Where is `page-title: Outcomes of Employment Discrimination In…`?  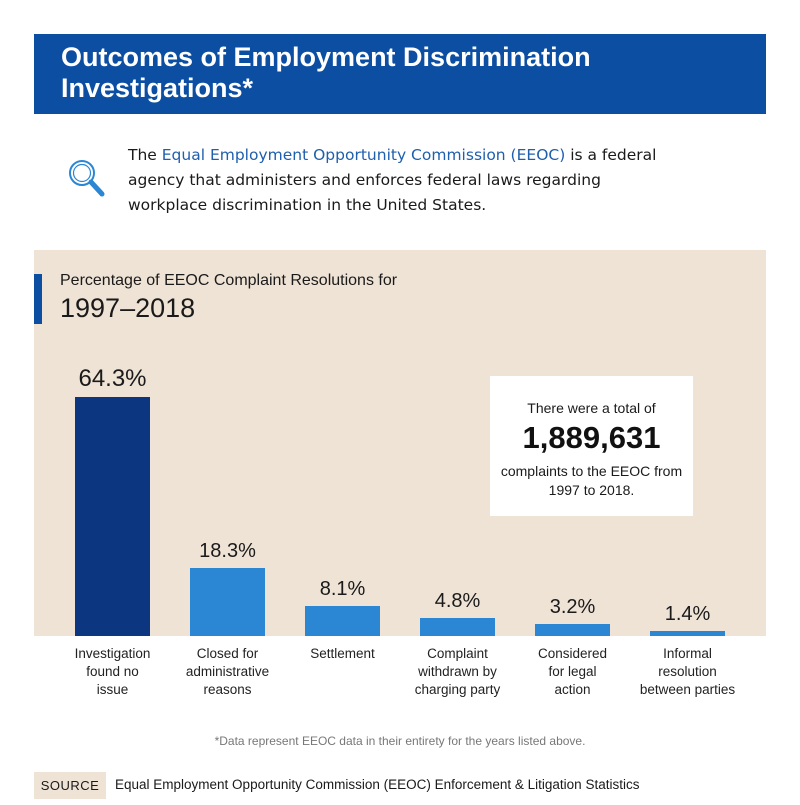 page-title: Outcomes of Employment Discrimination In… is located at coordinates (326, 72).